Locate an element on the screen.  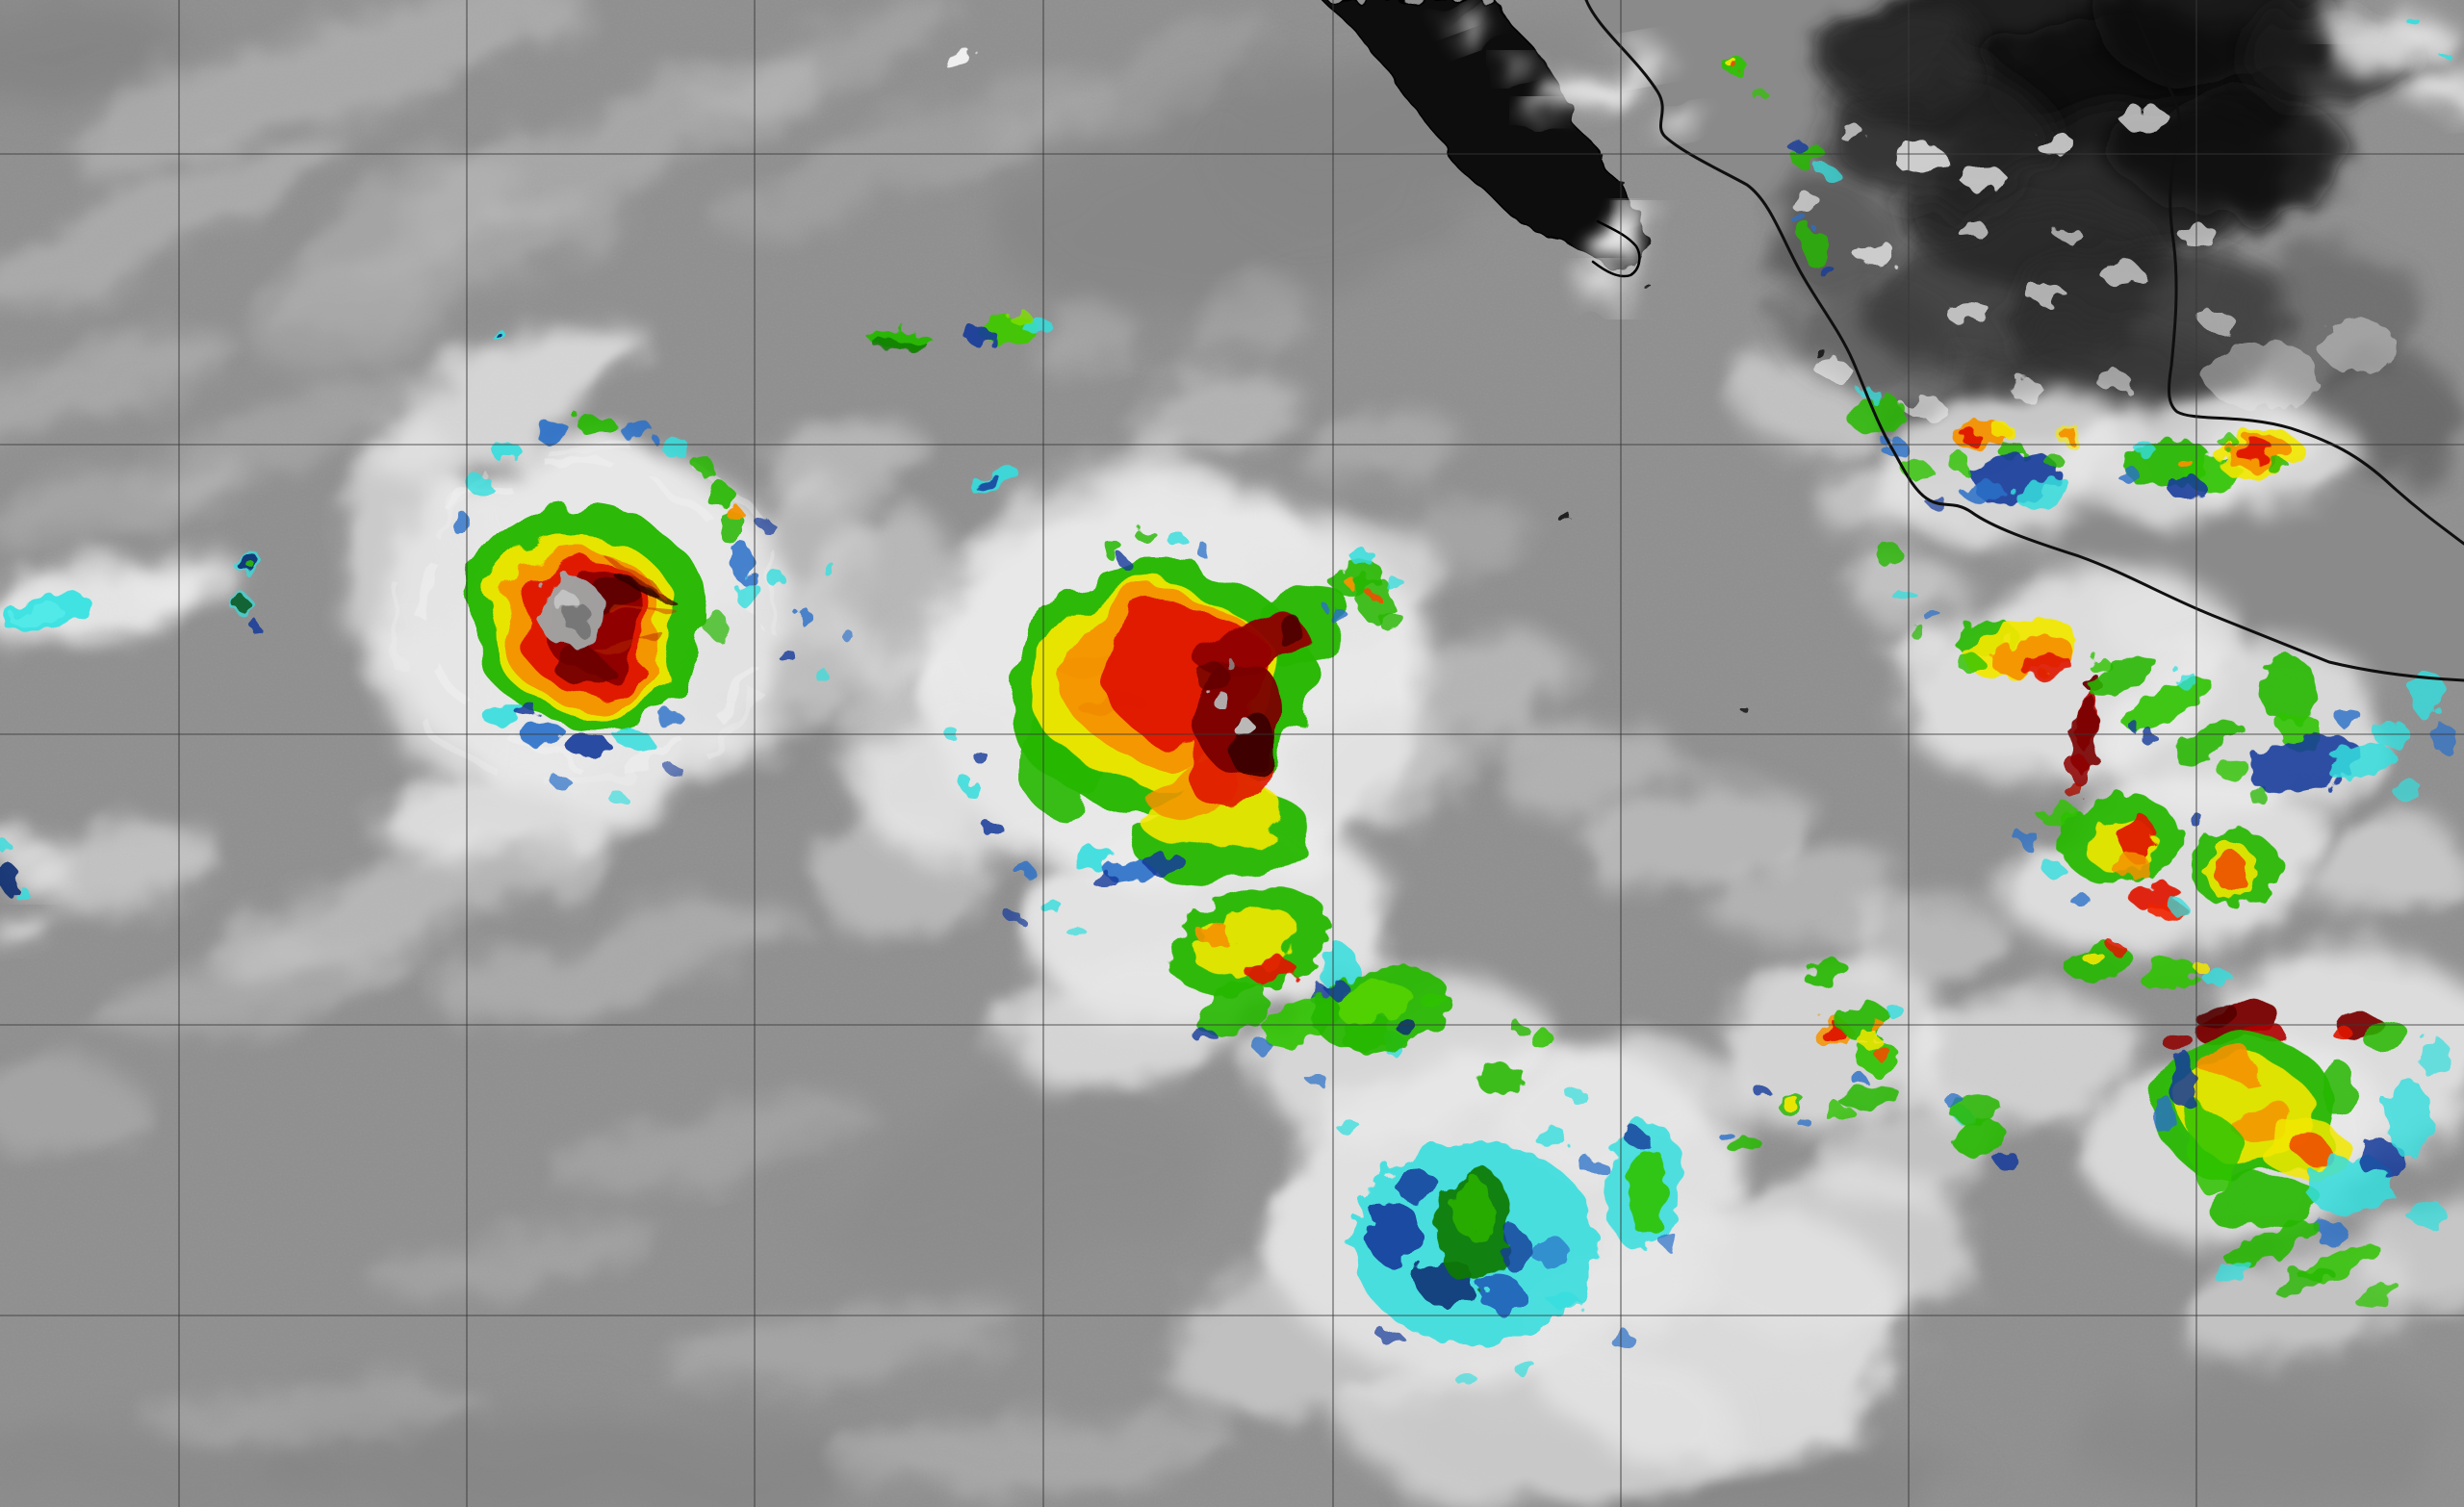
coastline-gulf-of-mexico is located at coordinates (2295, 273).